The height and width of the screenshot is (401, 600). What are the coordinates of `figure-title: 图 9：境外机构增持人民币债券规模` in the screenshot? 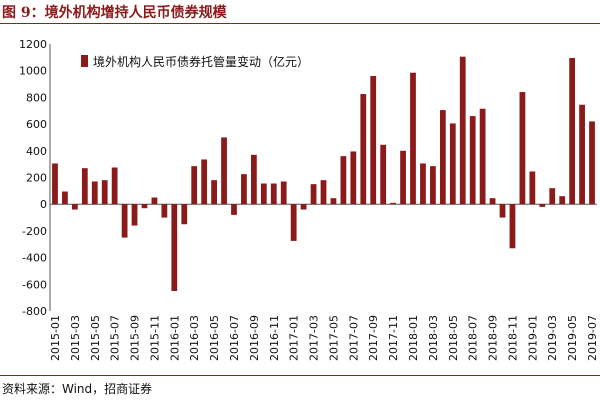 It's located at (114, 13).